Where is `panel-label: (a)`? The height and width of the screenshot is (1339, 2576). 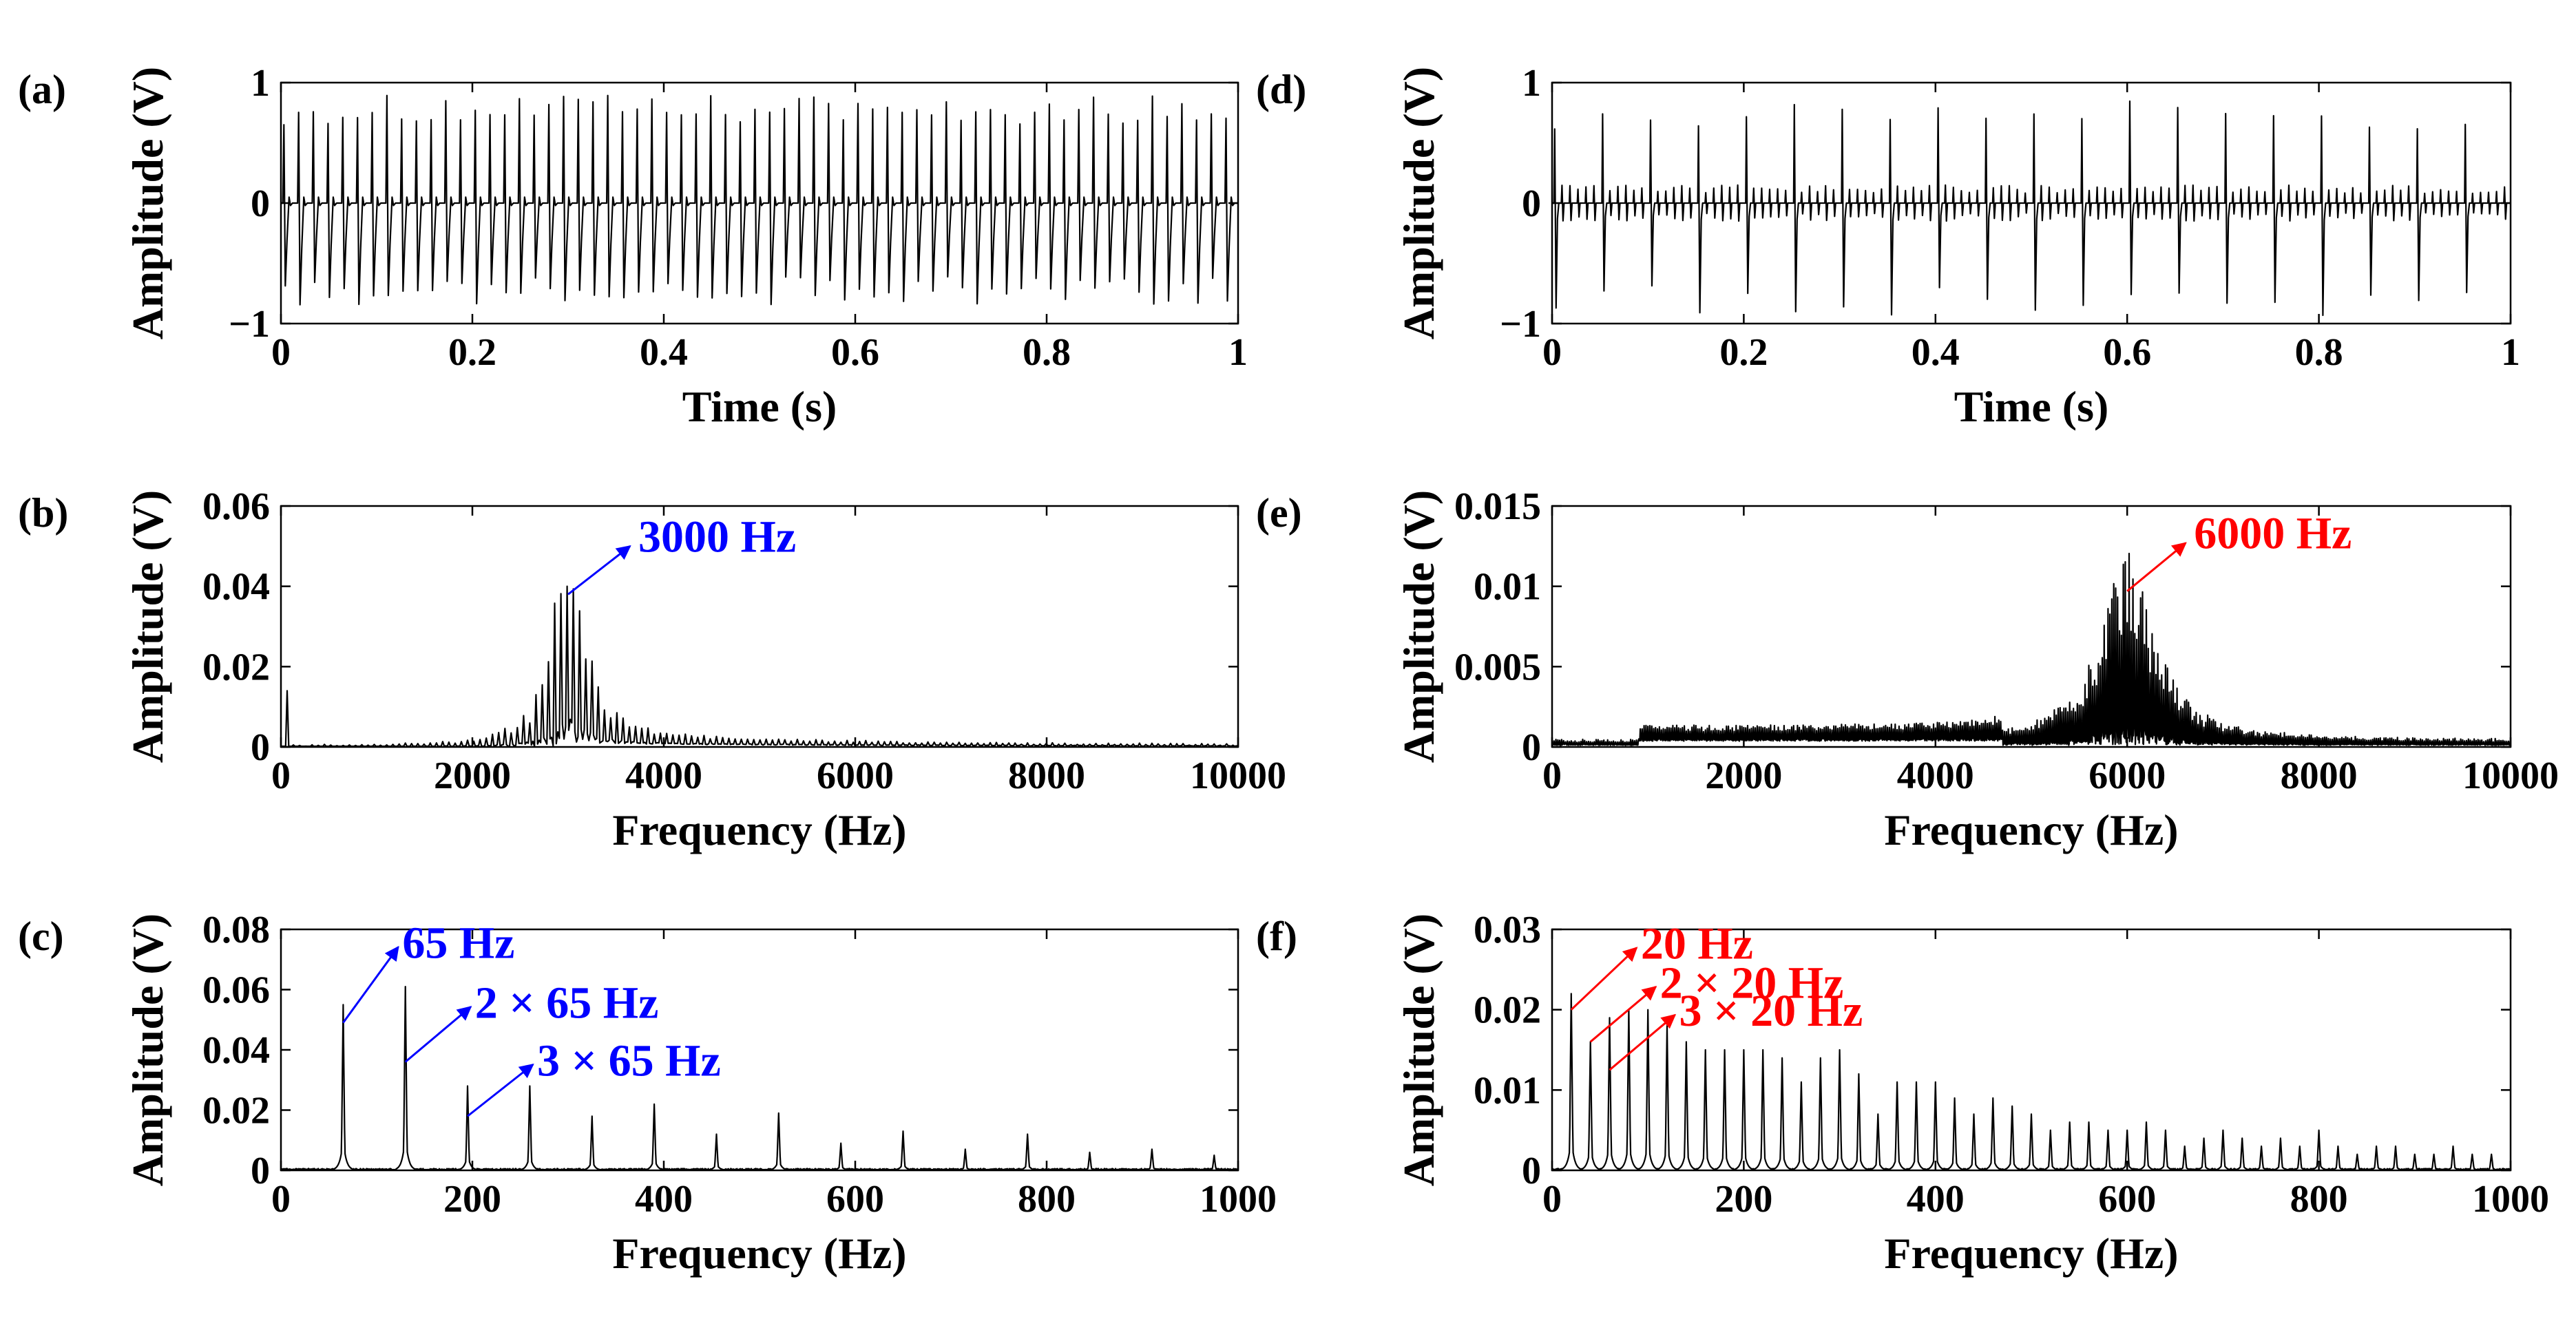 panel-label: (a) is located at coordinates (42, 89).